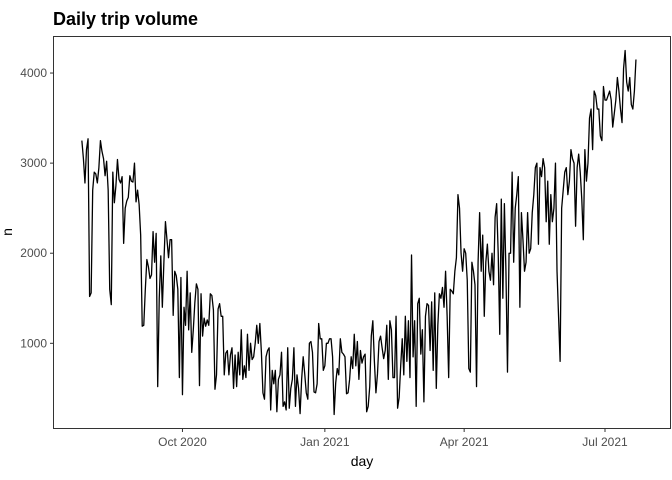 The height and width of the screenshot is (480, 672). Describe the element at coordinates (7, 232) in the screenshot. I see `y-axis-label: n` at that location.